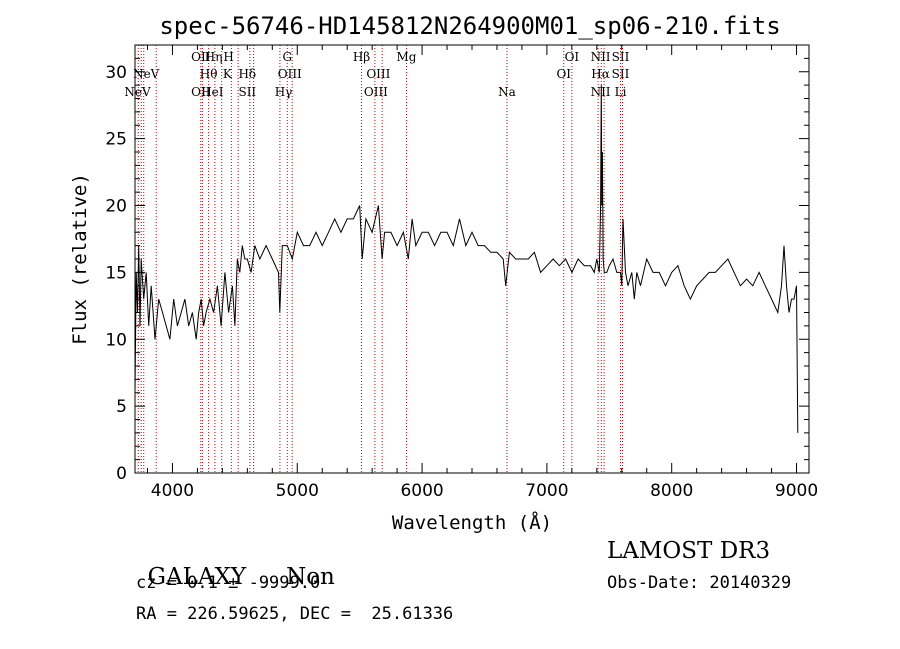 Image resolution: width=900 pixels, height=649 pixels. I want to click on object-subclass: Non, so click(310, 577).